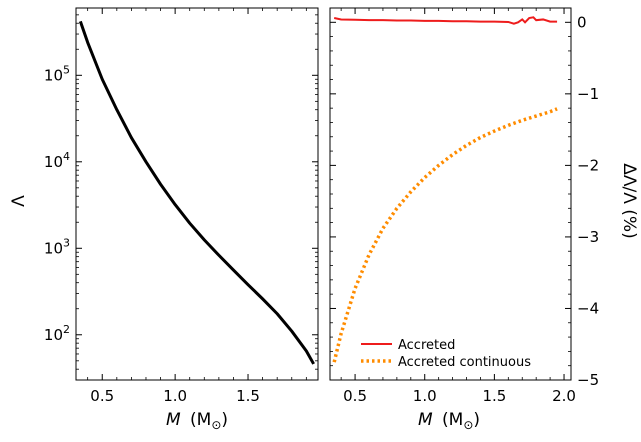 The height and width of the screenshot is (442, 641). What do you see at coordinates (582, 22) in the screenshot?
I see `right-y-tick-label: 0` at bounding box center [582, 22].